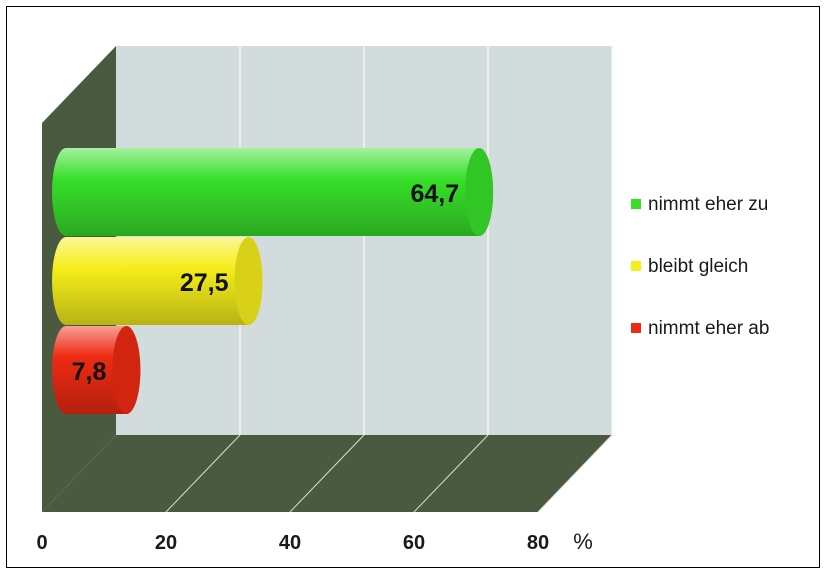 The width and height of the screenshot is (827, 575). Describe the element at coordinates (204, 283) in the screenshot. I see `data-label: 27,5` at that location.